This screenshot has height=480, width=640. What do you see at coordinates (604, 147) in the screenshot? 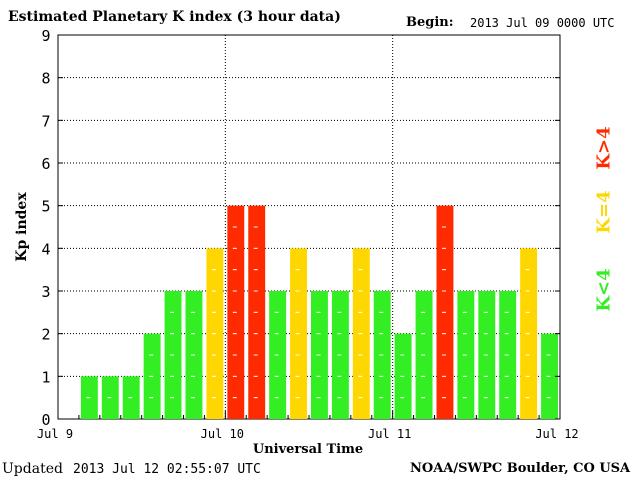
I see `legend-entry: K>4` at bounding box center [604, 147].